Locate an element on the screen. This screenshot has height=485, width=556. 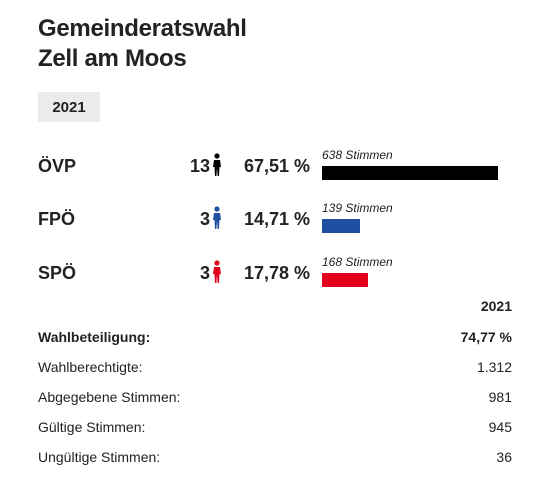
party-name: ÖVP is located at coordinates (57, 166).